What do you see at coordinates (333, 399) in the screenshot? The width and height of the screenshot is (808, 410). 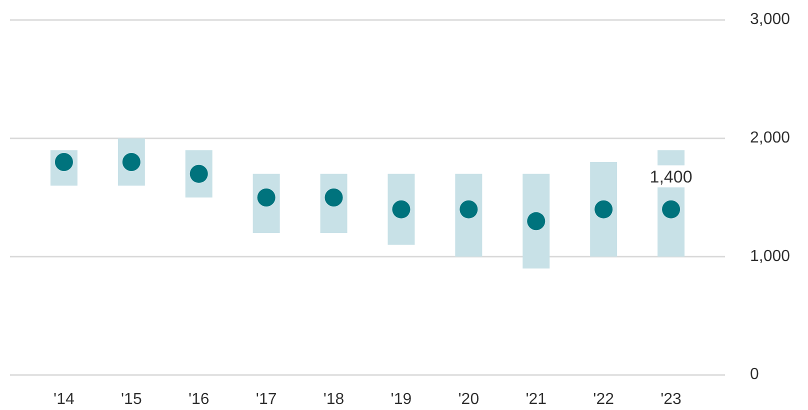 I see `x-tick-label: '18` at bounding box center [333, 399].